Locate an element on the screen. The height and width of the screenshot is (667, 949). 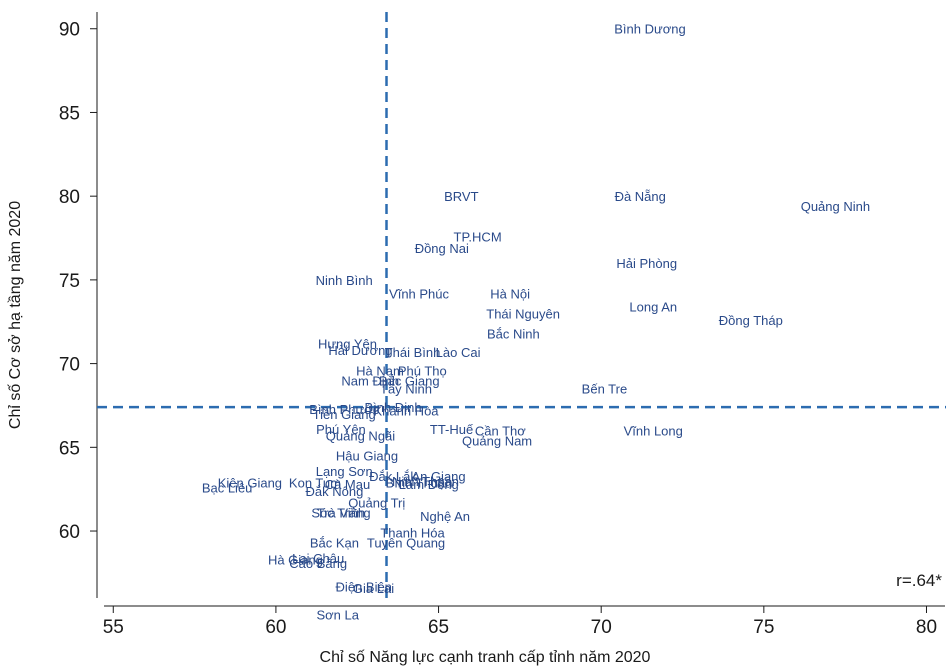
point-label: Bình Thuận is located at coordinates (419, 482).